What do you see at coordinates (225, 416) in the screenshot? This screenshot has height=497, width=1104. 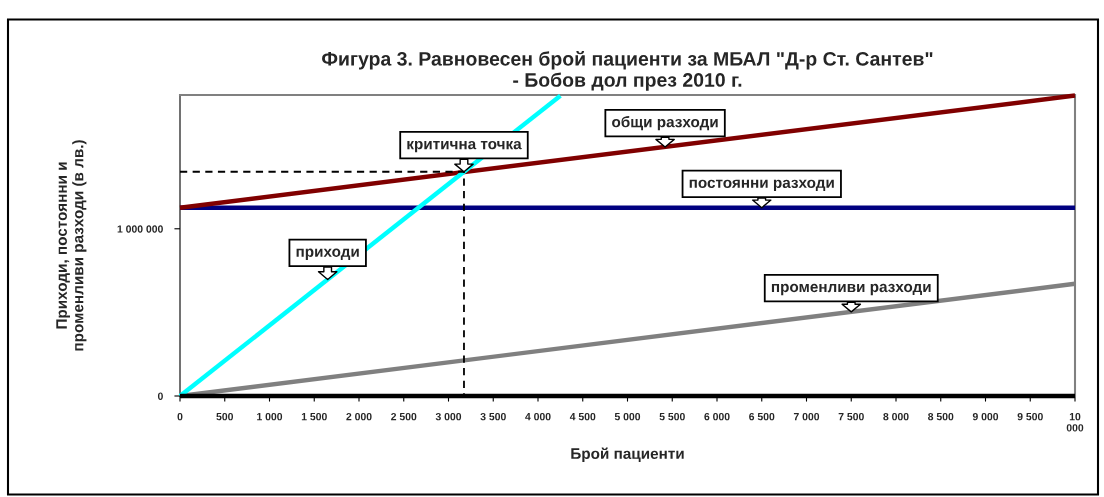 I see `x-tick-label: 500` at bounding box center [225, 416].